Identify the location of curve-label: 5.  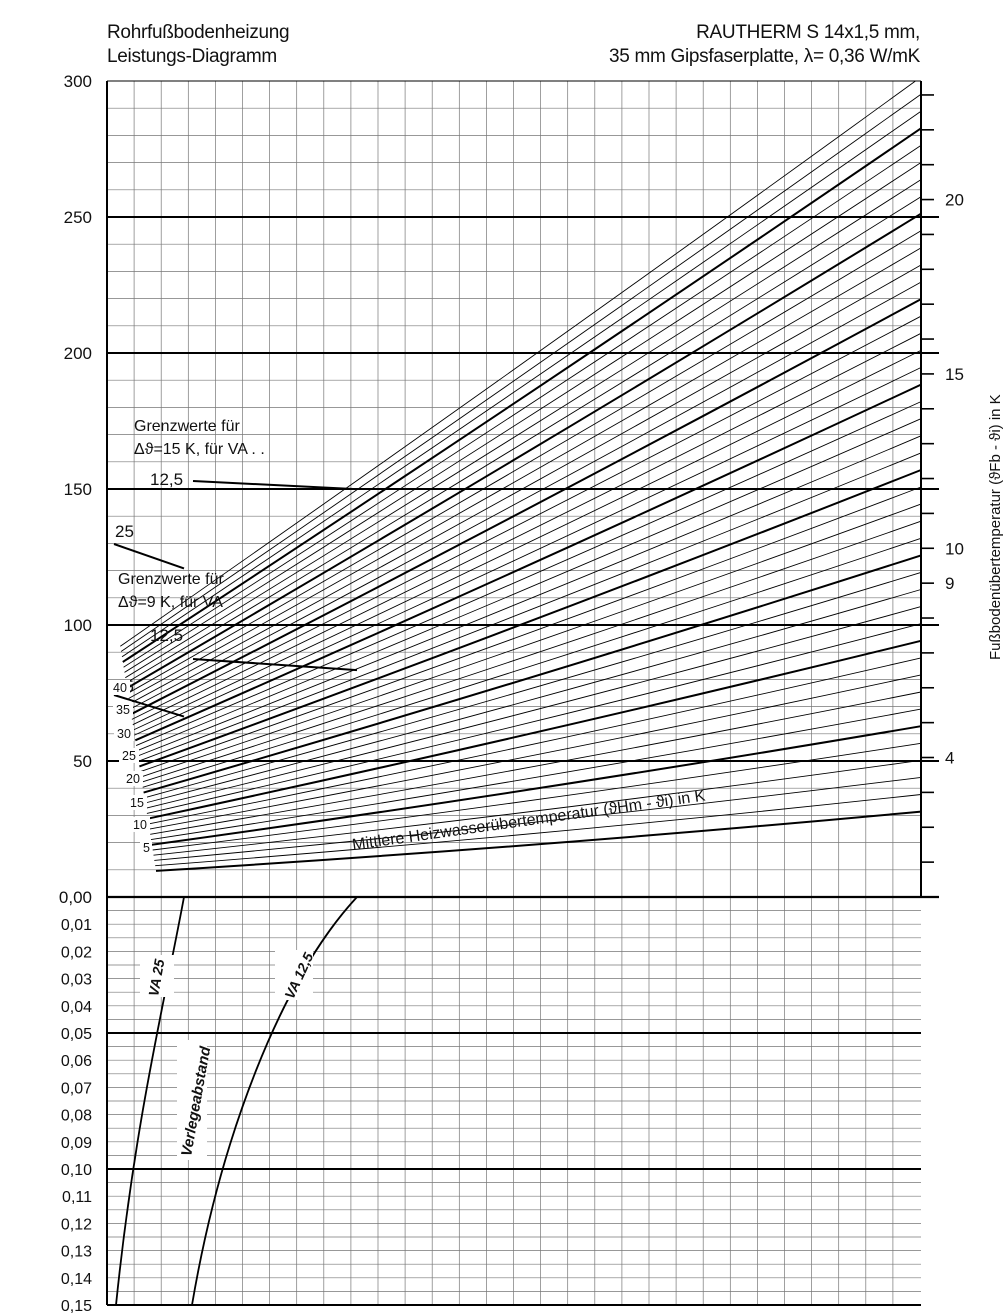
(146, 848).